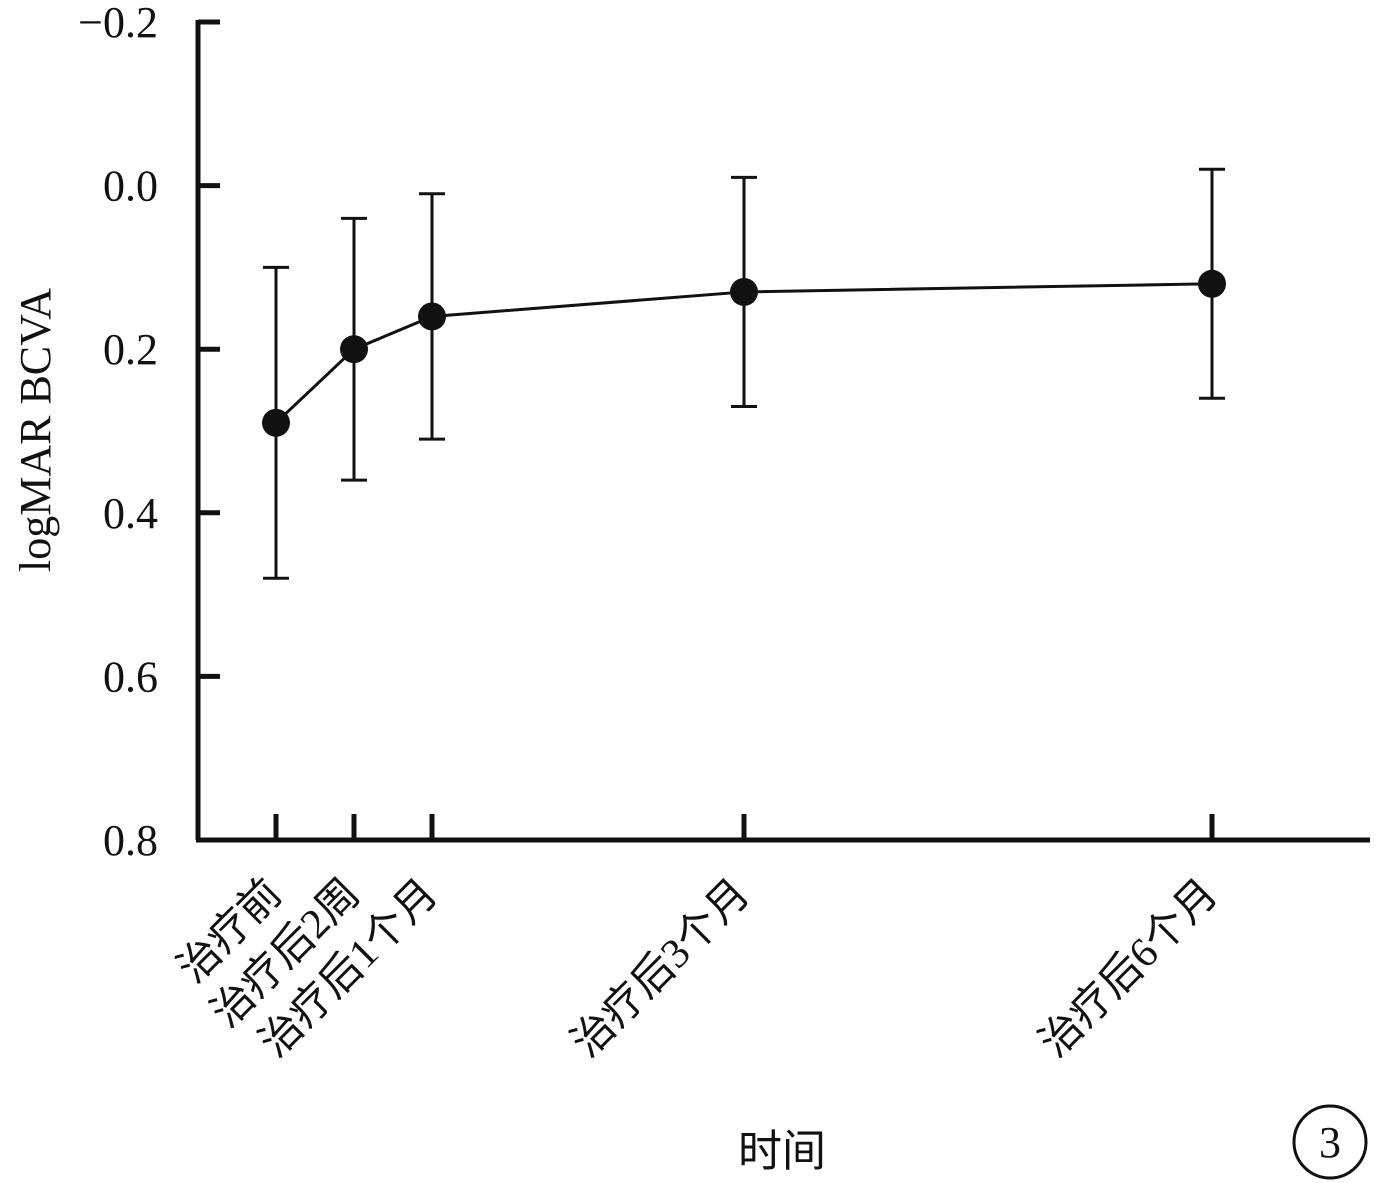  I want to click on y-axis-title: logMAR BCVA, so click(35, 430).